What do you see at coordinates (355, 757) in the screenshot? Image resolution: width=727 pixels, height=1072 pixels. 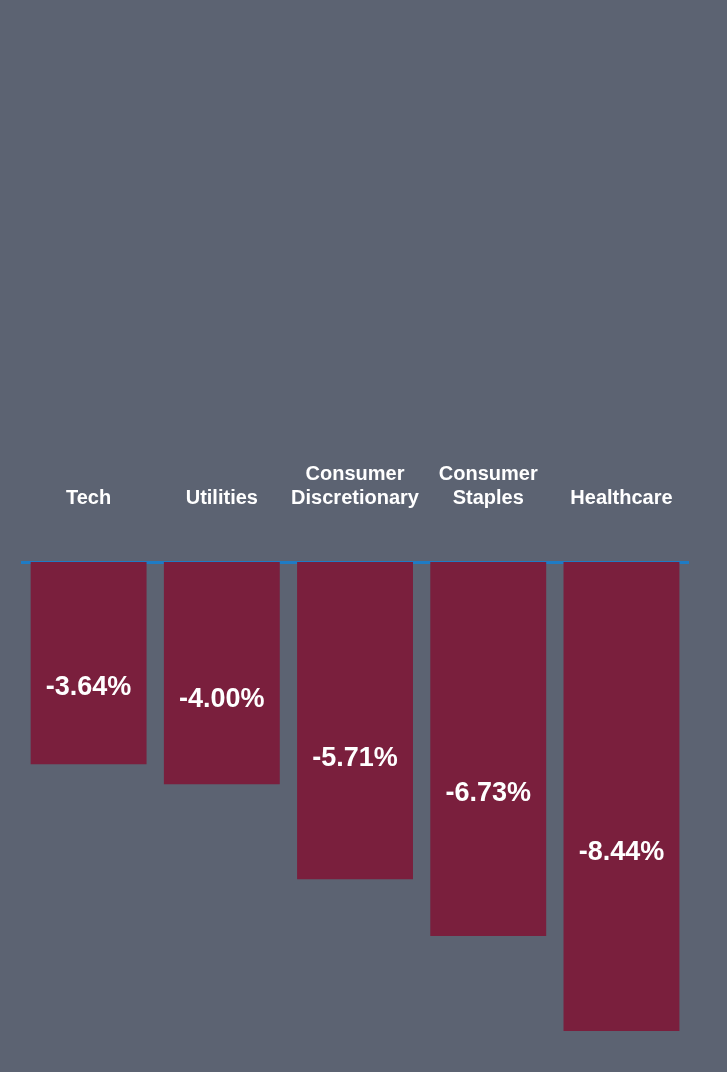 I see `data-label: -5.71%` at bounding box center [355, 757].